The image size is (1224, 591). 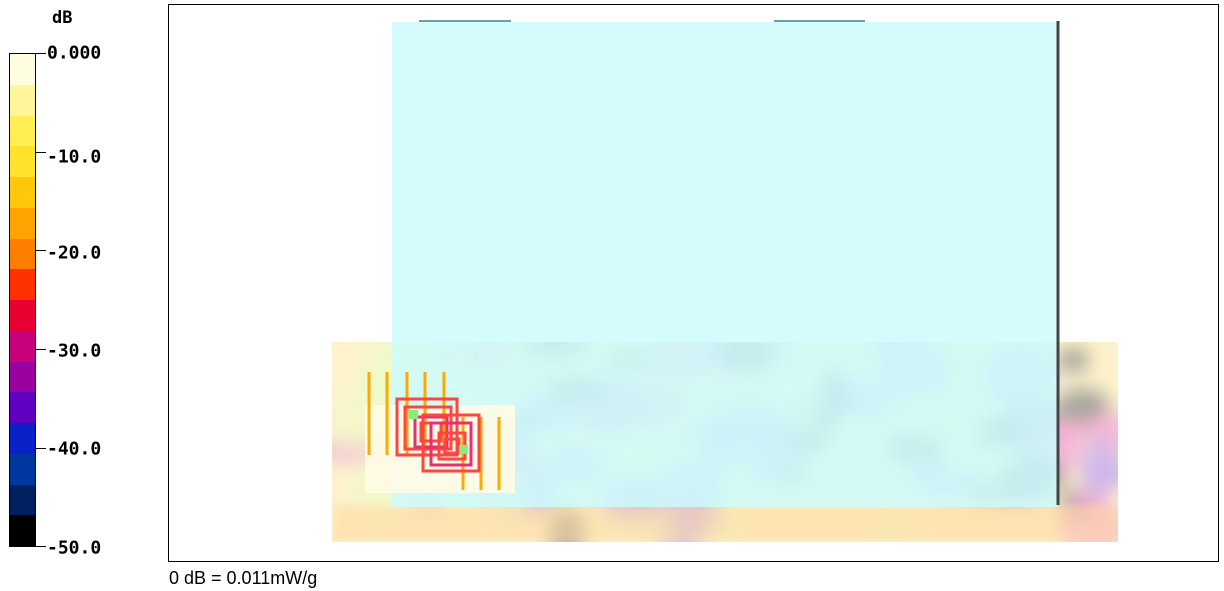 I want to click on reference-level-note: 0 dB = 0.011mW/g, so click(x=243, y=578).